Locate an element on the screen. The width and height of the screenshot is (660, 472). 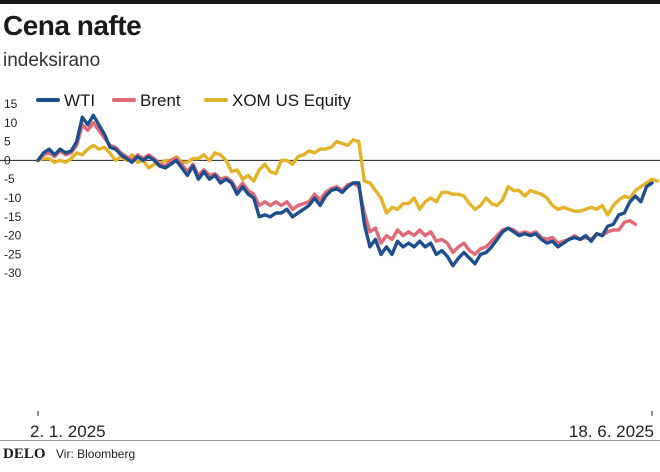
legend: WTI Brent XOM US Equity is located at coordinates (194, 100).